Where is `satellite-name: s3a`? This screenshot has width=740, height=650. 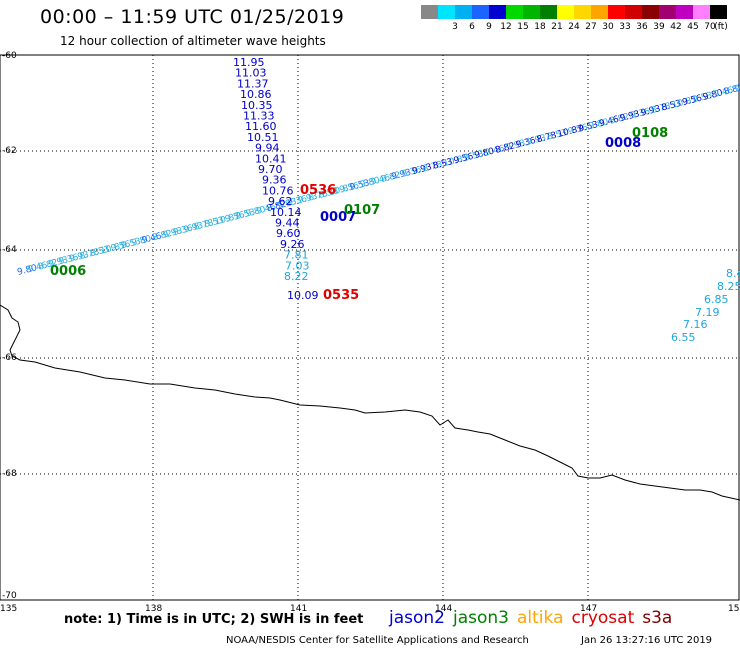
satellite-name: s3a is located at coordinates (657, 618).